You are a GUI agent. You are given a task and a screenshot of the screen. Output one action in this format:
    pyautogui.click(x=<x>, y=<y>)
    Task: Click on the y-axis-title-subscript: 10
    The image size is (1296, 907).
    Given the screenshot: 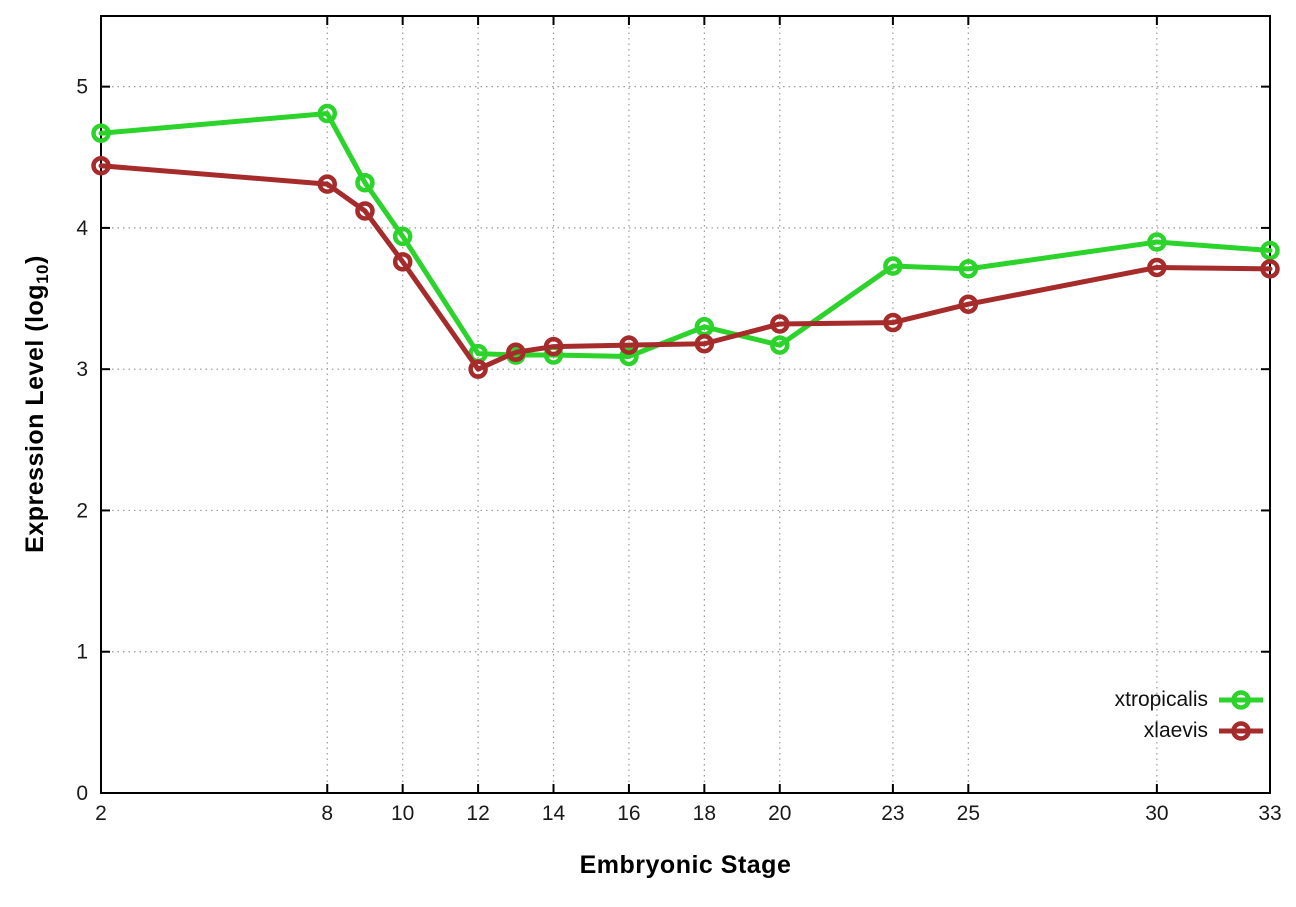 What is the action you would take?
    pyautogui.click(x=42, y=273)
    